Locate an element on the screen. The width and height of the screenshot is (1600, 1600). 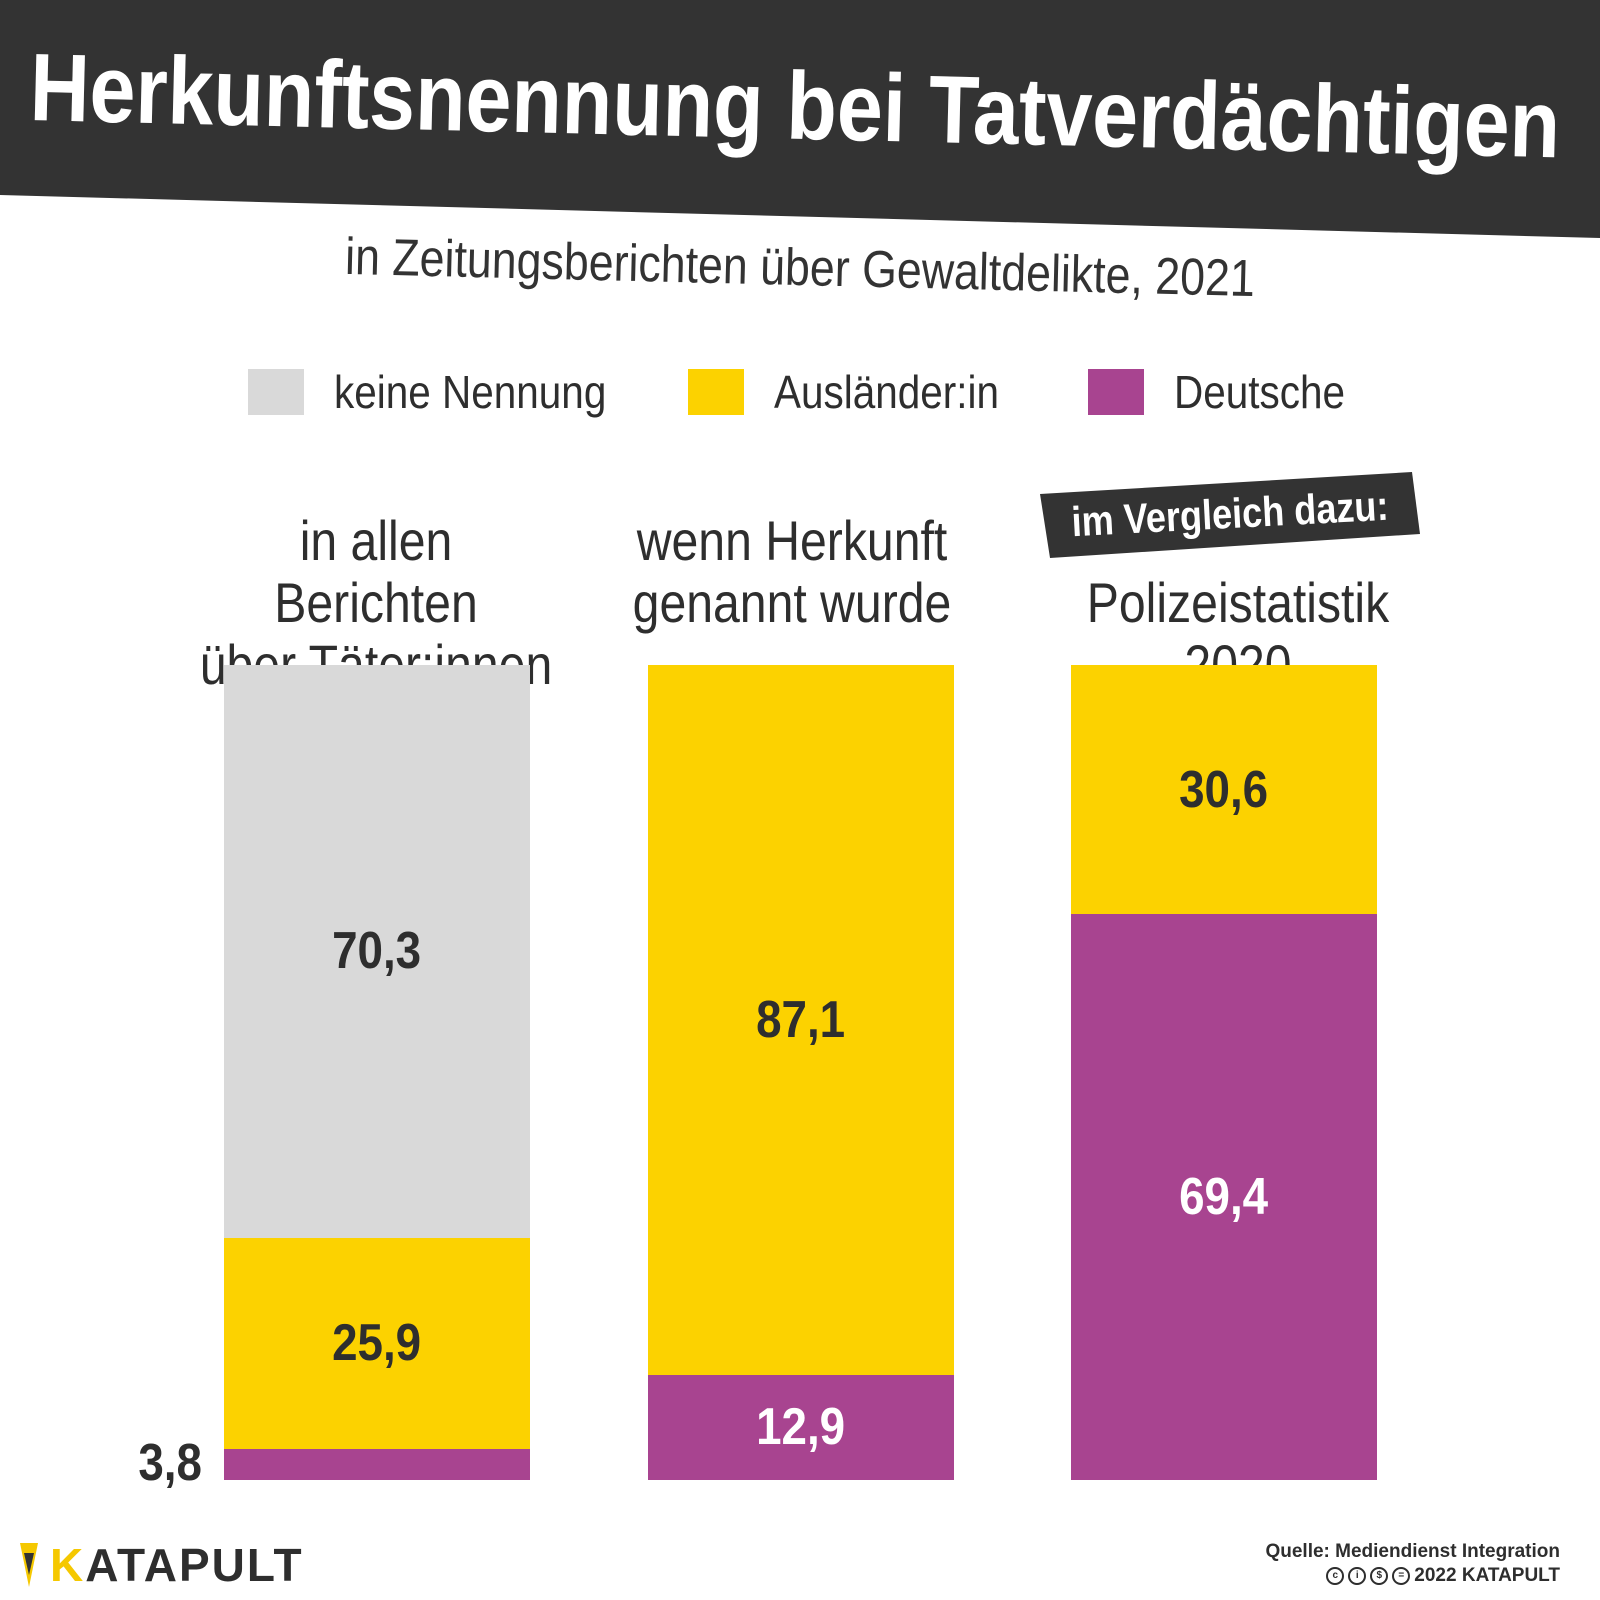
column-heading-origin-named: wenn Herkunft genannt wurde is located at coordinates (791, 572).